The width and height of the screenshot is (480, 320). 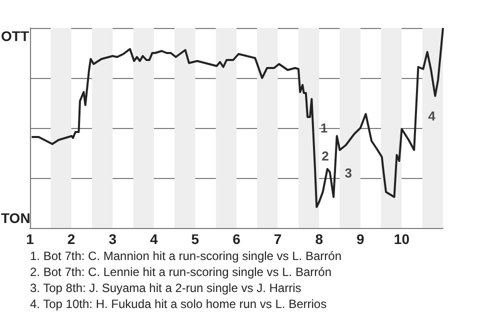 What do you see at coordinates (432, 116) in the screenshot?
I see `annotation: 4` at bounding box center [432, 116].